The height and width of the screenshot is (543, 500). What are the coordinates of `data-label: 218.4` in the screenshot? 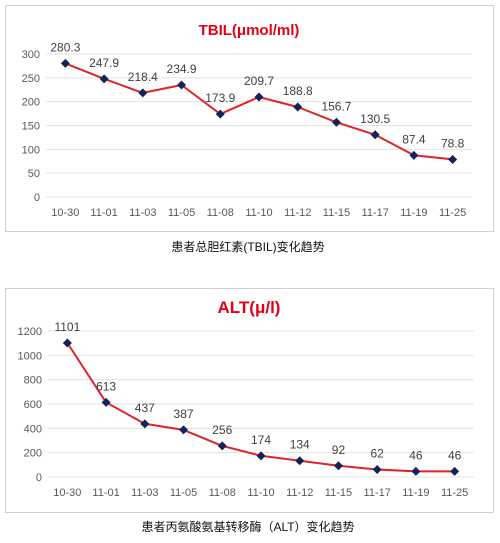 It's located at (143, 77).